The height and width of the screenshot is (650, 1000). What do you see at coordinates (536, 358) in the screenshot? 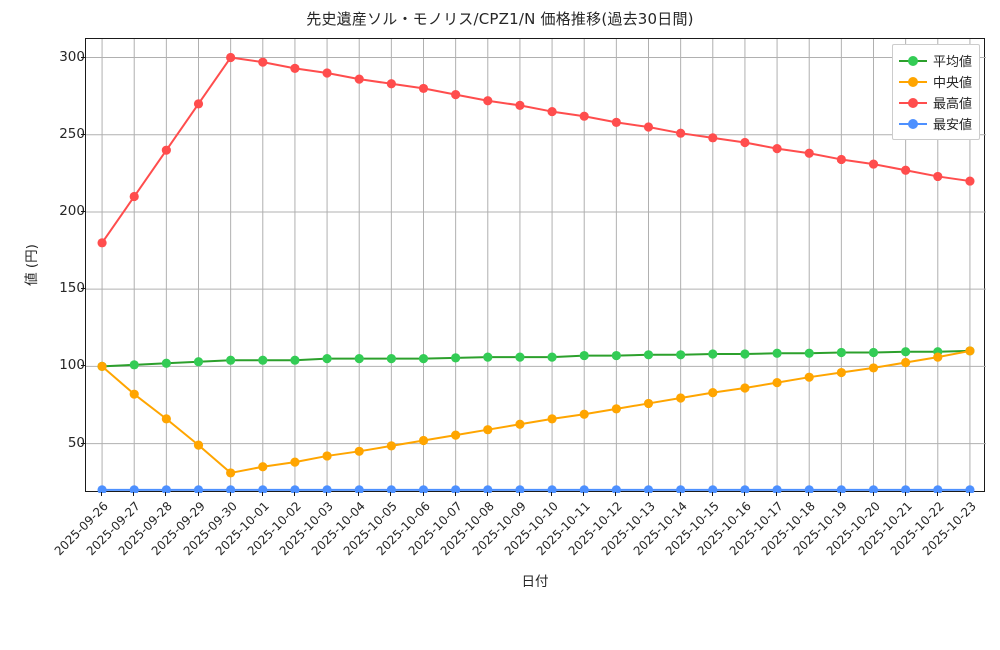
I see `series-line` at bounding box center [536, 358].